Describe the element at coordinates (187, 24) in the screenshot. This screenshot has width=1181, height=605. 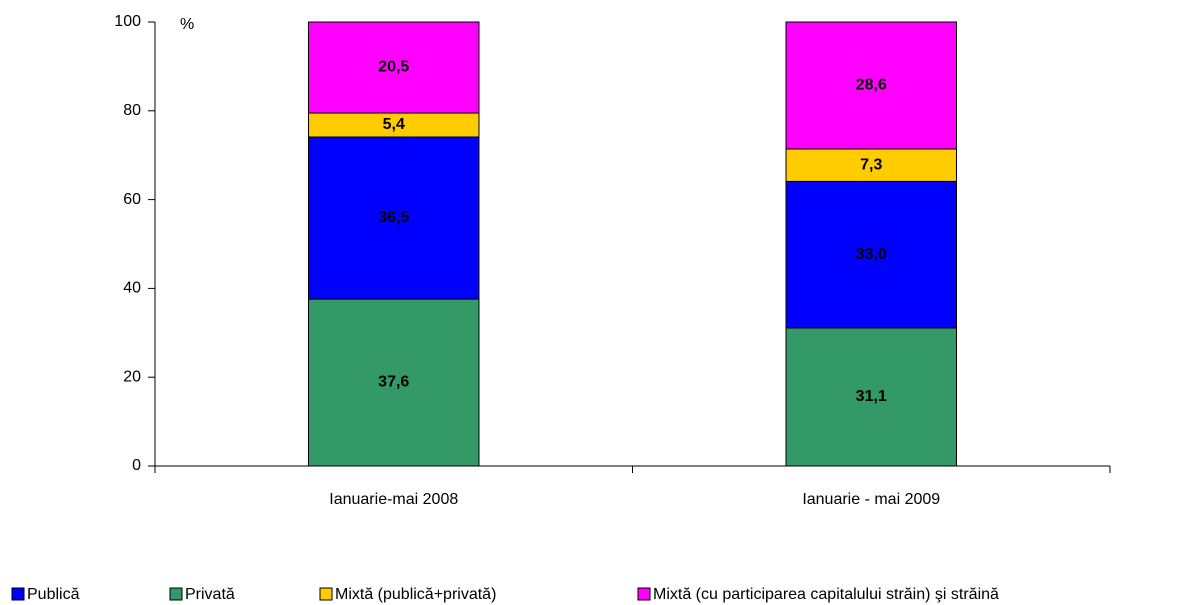
I see `y-unit: %` at that location.